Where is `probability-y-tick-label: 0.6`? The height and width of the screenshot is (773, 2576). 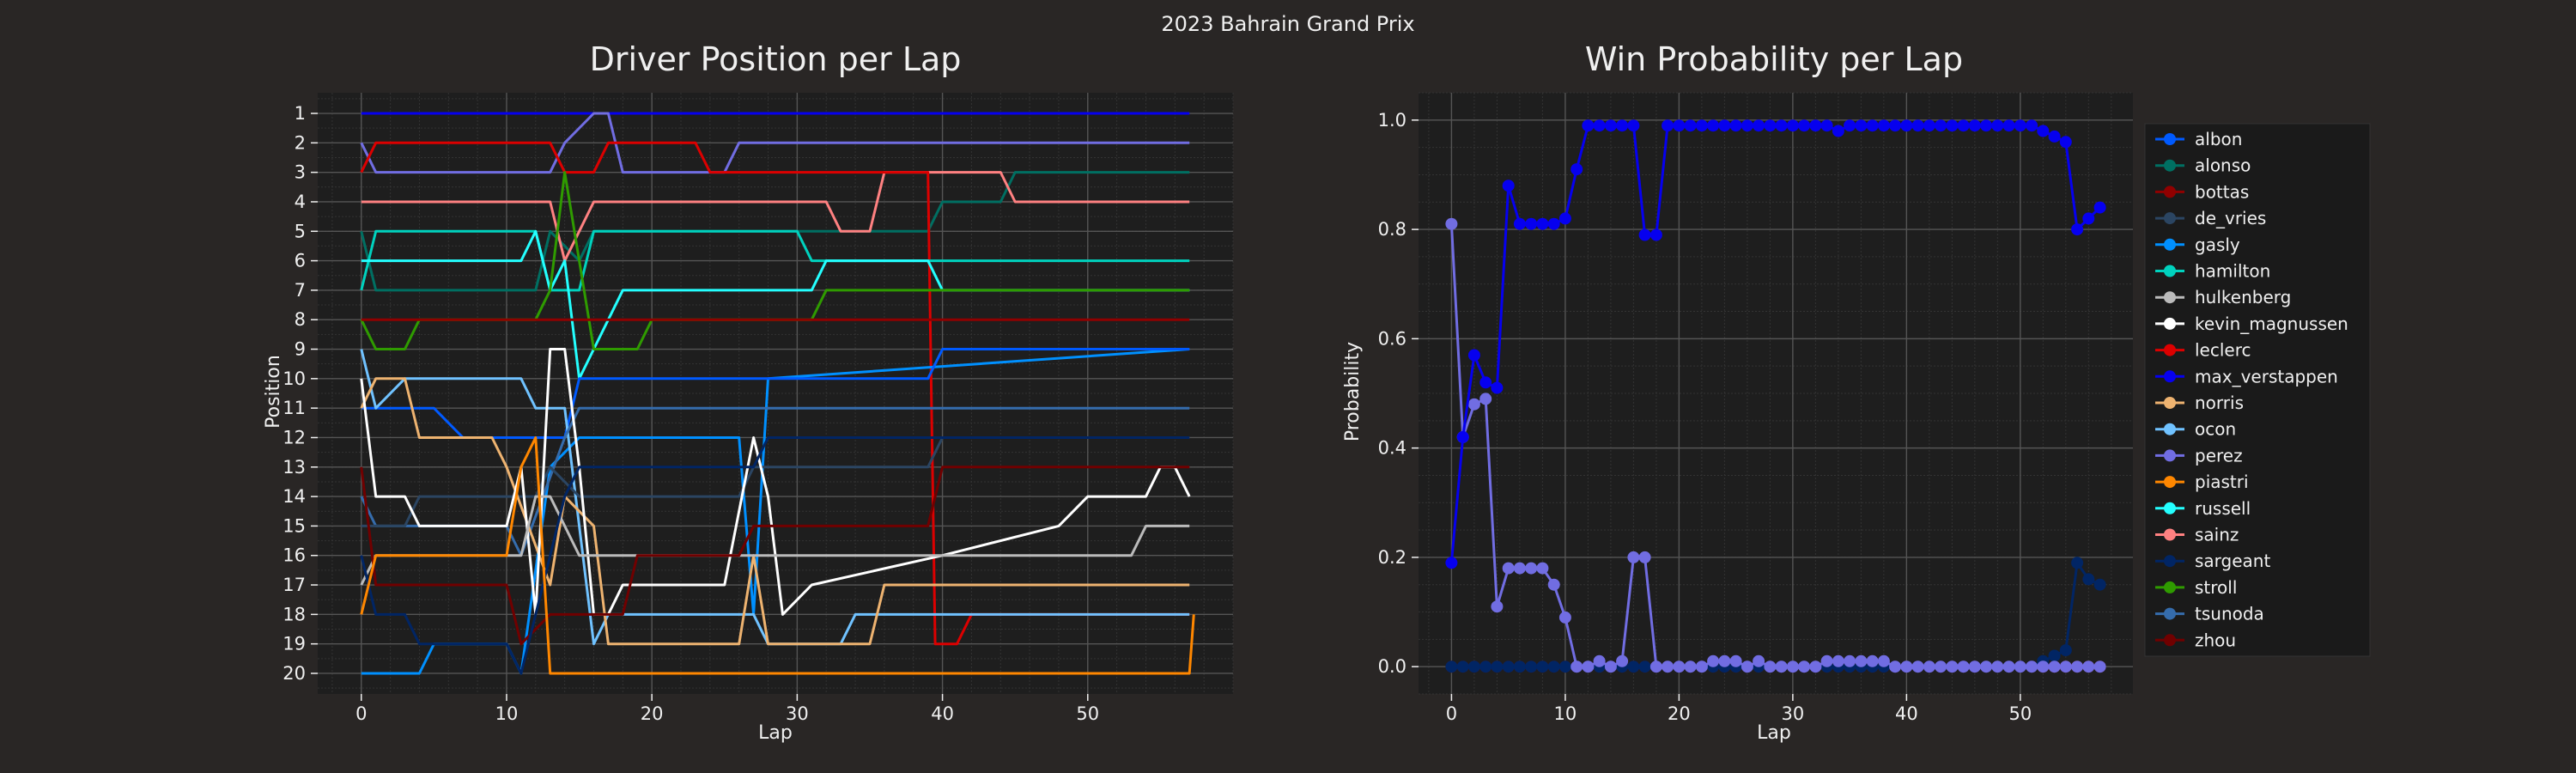 probability-y-tick-label: 0.6 is located at coordinates (1392, 338).